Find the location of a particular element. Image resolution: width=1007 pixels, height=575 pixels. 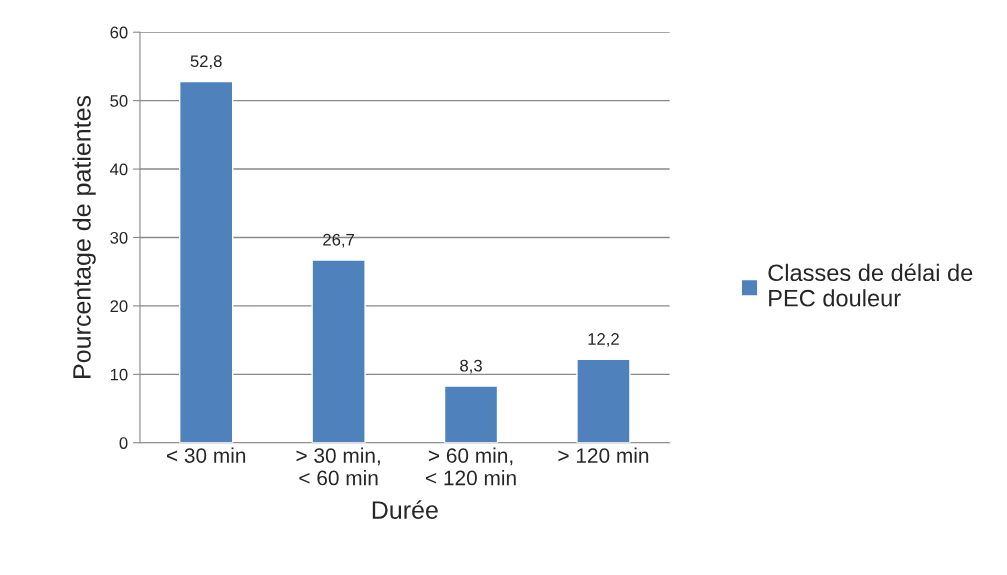

y-tick-label: 10 is located at coordinates (119, 374).